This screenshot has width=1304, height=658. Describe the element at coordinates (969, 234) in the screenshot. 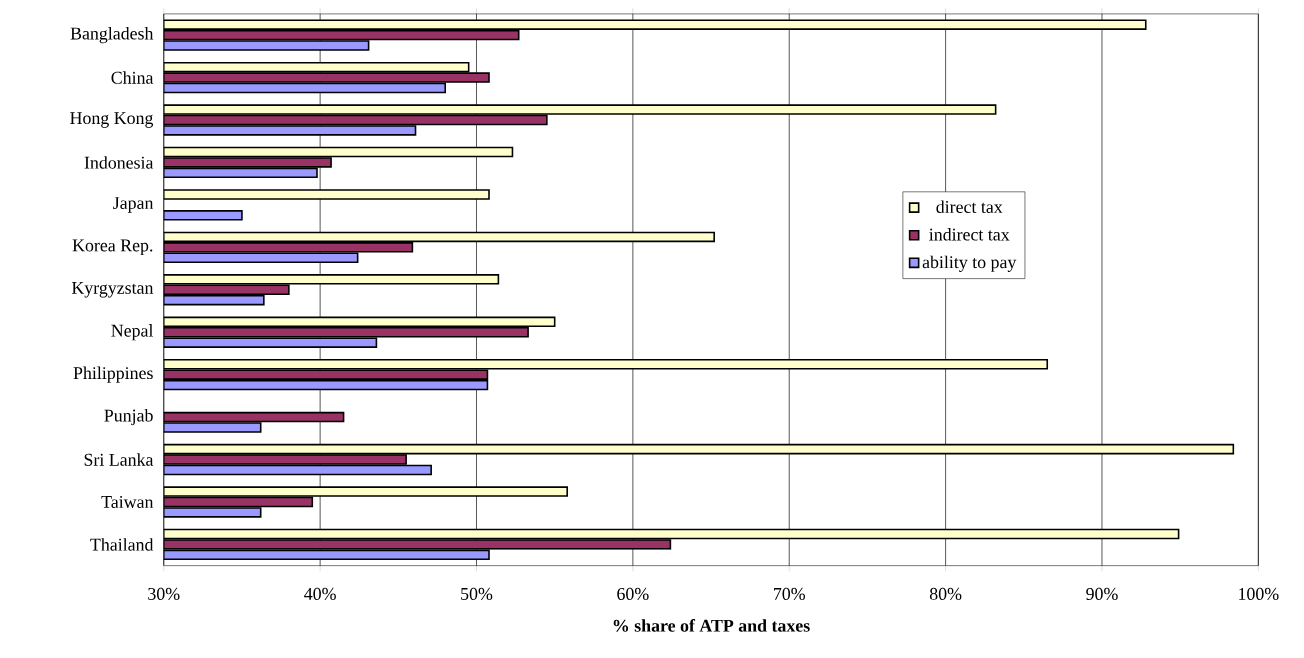

I see `legend-label: indirect tax` at that location.